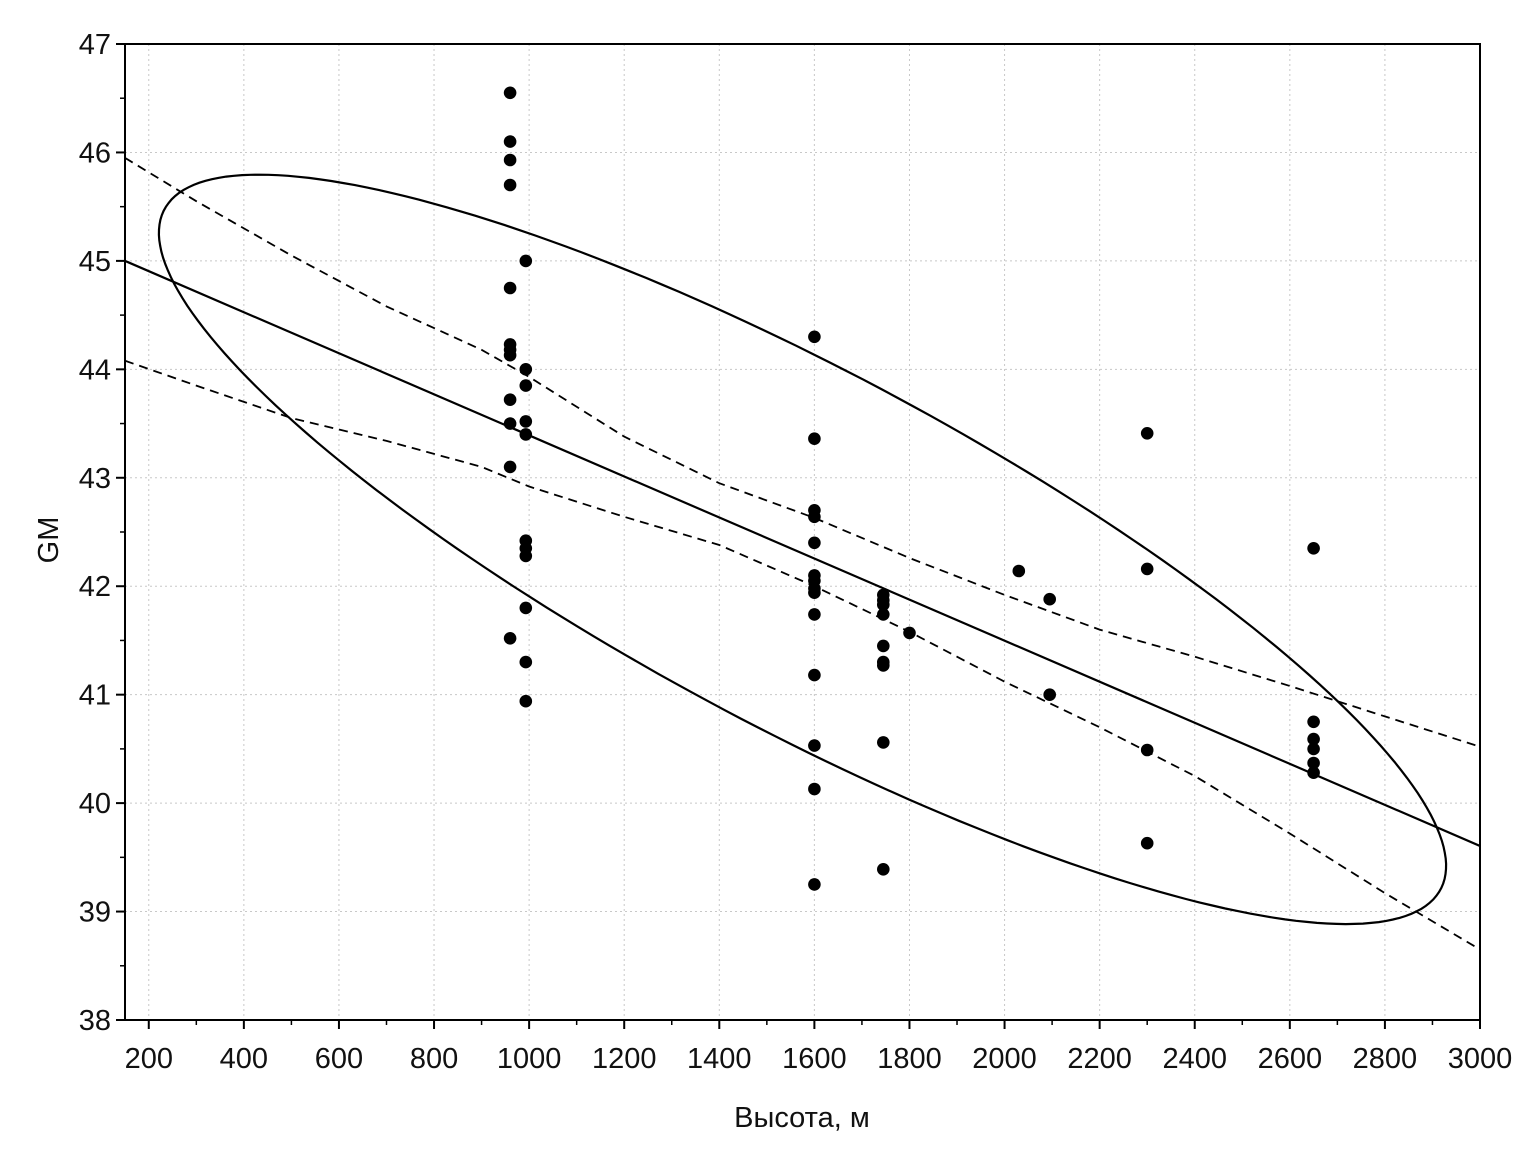 This screenshot has width=1535, height=1158. I want to click on x-tick-label: 2400, so click(1194, 1059).